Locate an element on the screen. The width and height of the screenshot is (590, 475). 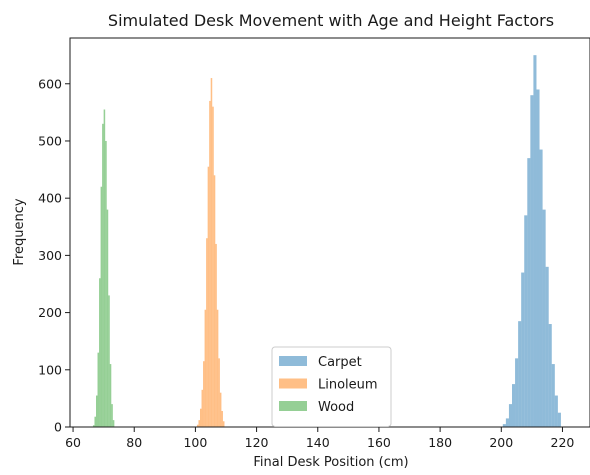
y-tick-label: 400 is located at coordinates (50, 198).